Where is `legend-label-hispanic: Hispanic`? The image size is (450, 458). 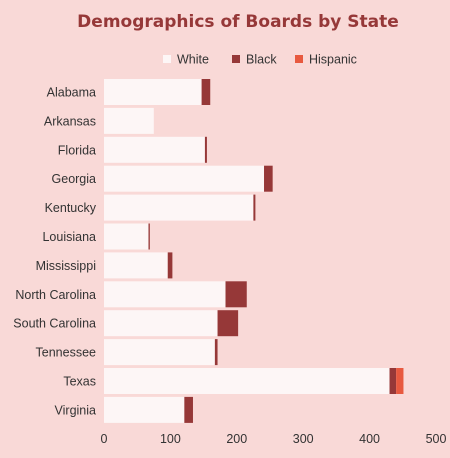
legend-label-hispanic: Hispanic is located at coordinates (333, 60).